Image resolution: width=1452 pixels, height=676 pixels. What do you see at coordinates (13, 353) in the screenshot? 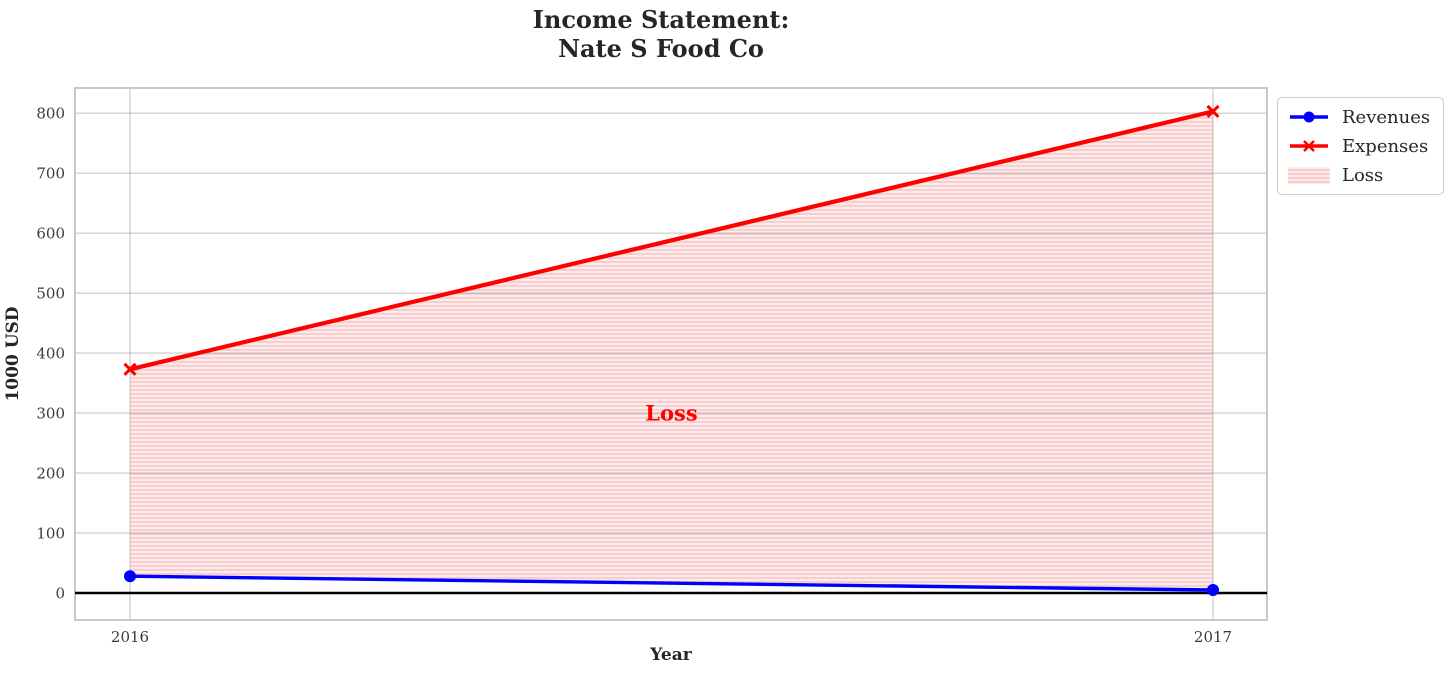
I see `y-axis-label: 1000 USD` at bounding box center [13, 353].